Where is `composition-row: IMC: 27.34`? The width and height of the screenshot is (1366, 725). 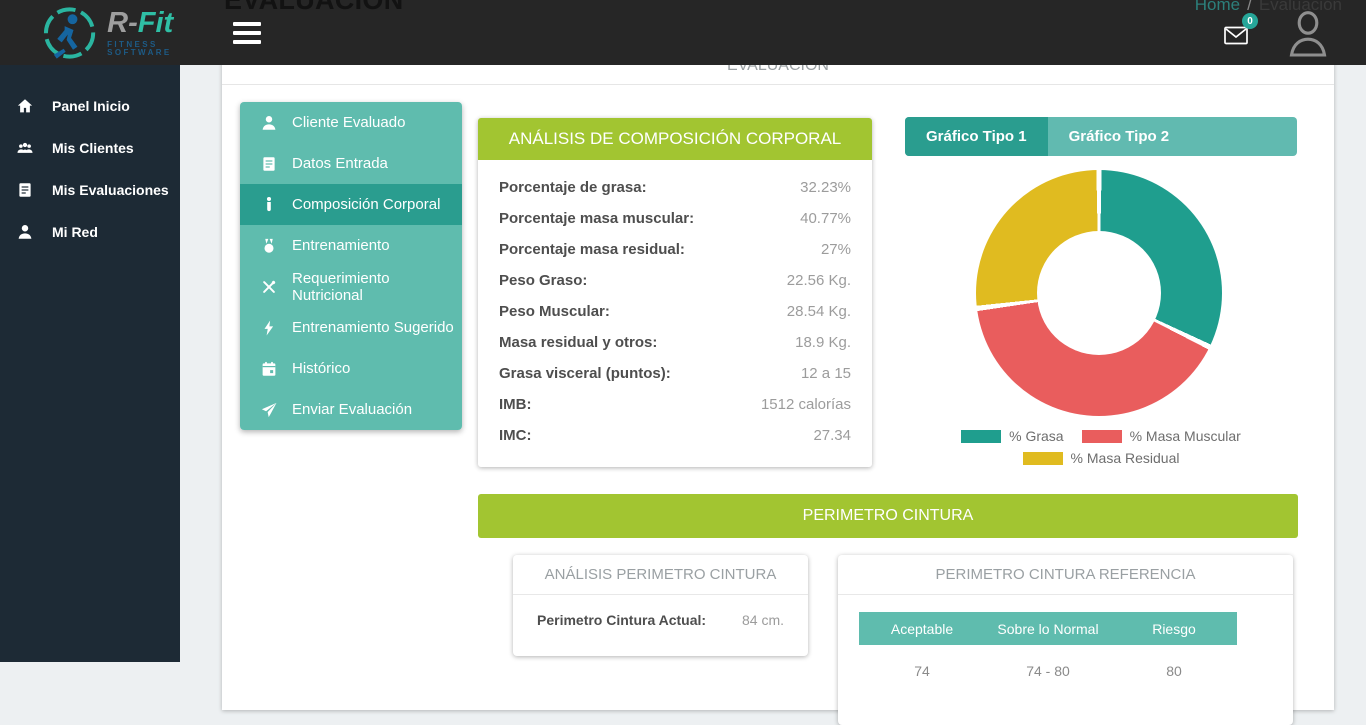 composition-row: IMC: 27.34 is located at coordinates (675, 435).